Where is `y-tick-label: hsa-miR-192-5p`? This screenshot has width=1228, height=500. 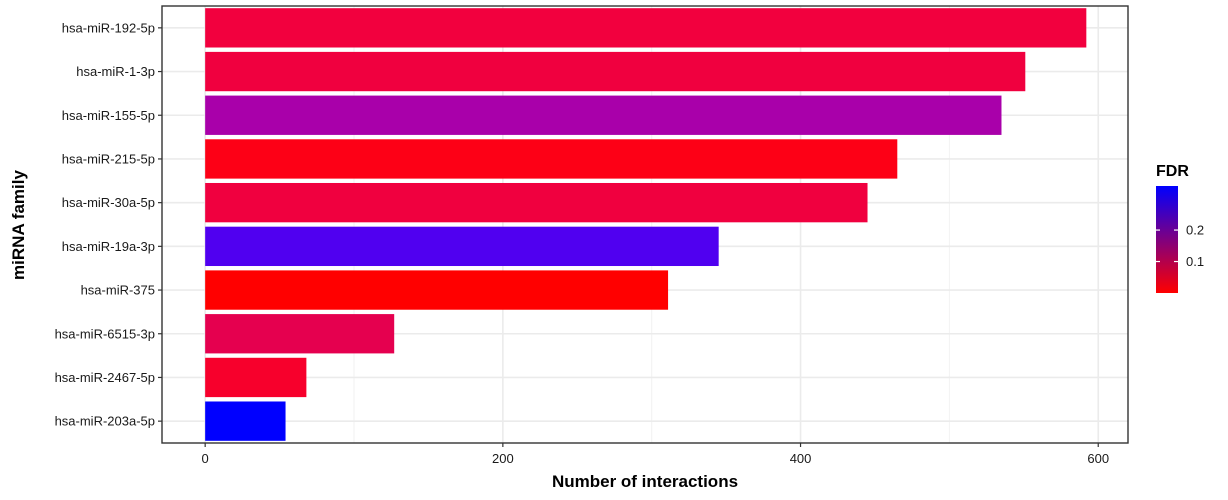 y-tick-label: hsa-miR-192-5p is located at coordinates (108, 27).